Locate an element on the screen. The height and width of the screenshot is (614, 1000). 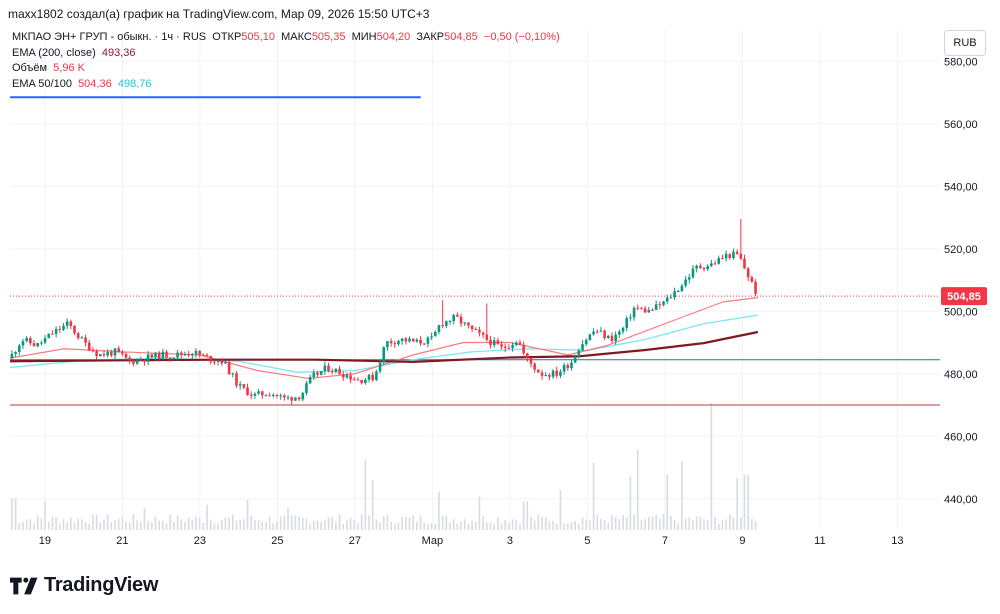
legend-volume-label: Объём is located at coordinates (30, 68).